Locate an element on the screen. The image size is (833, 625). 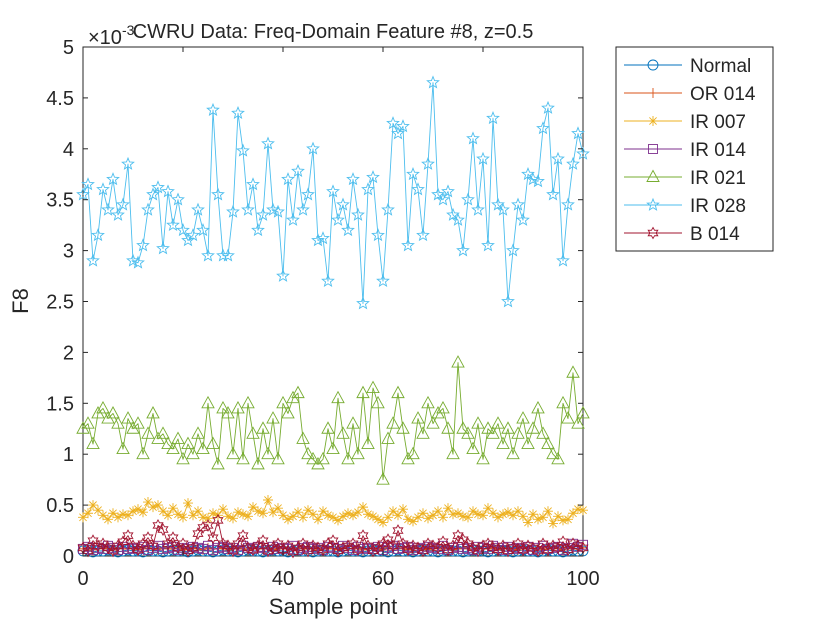
x-tick-label: 40 is located at coordinates (283, 579).